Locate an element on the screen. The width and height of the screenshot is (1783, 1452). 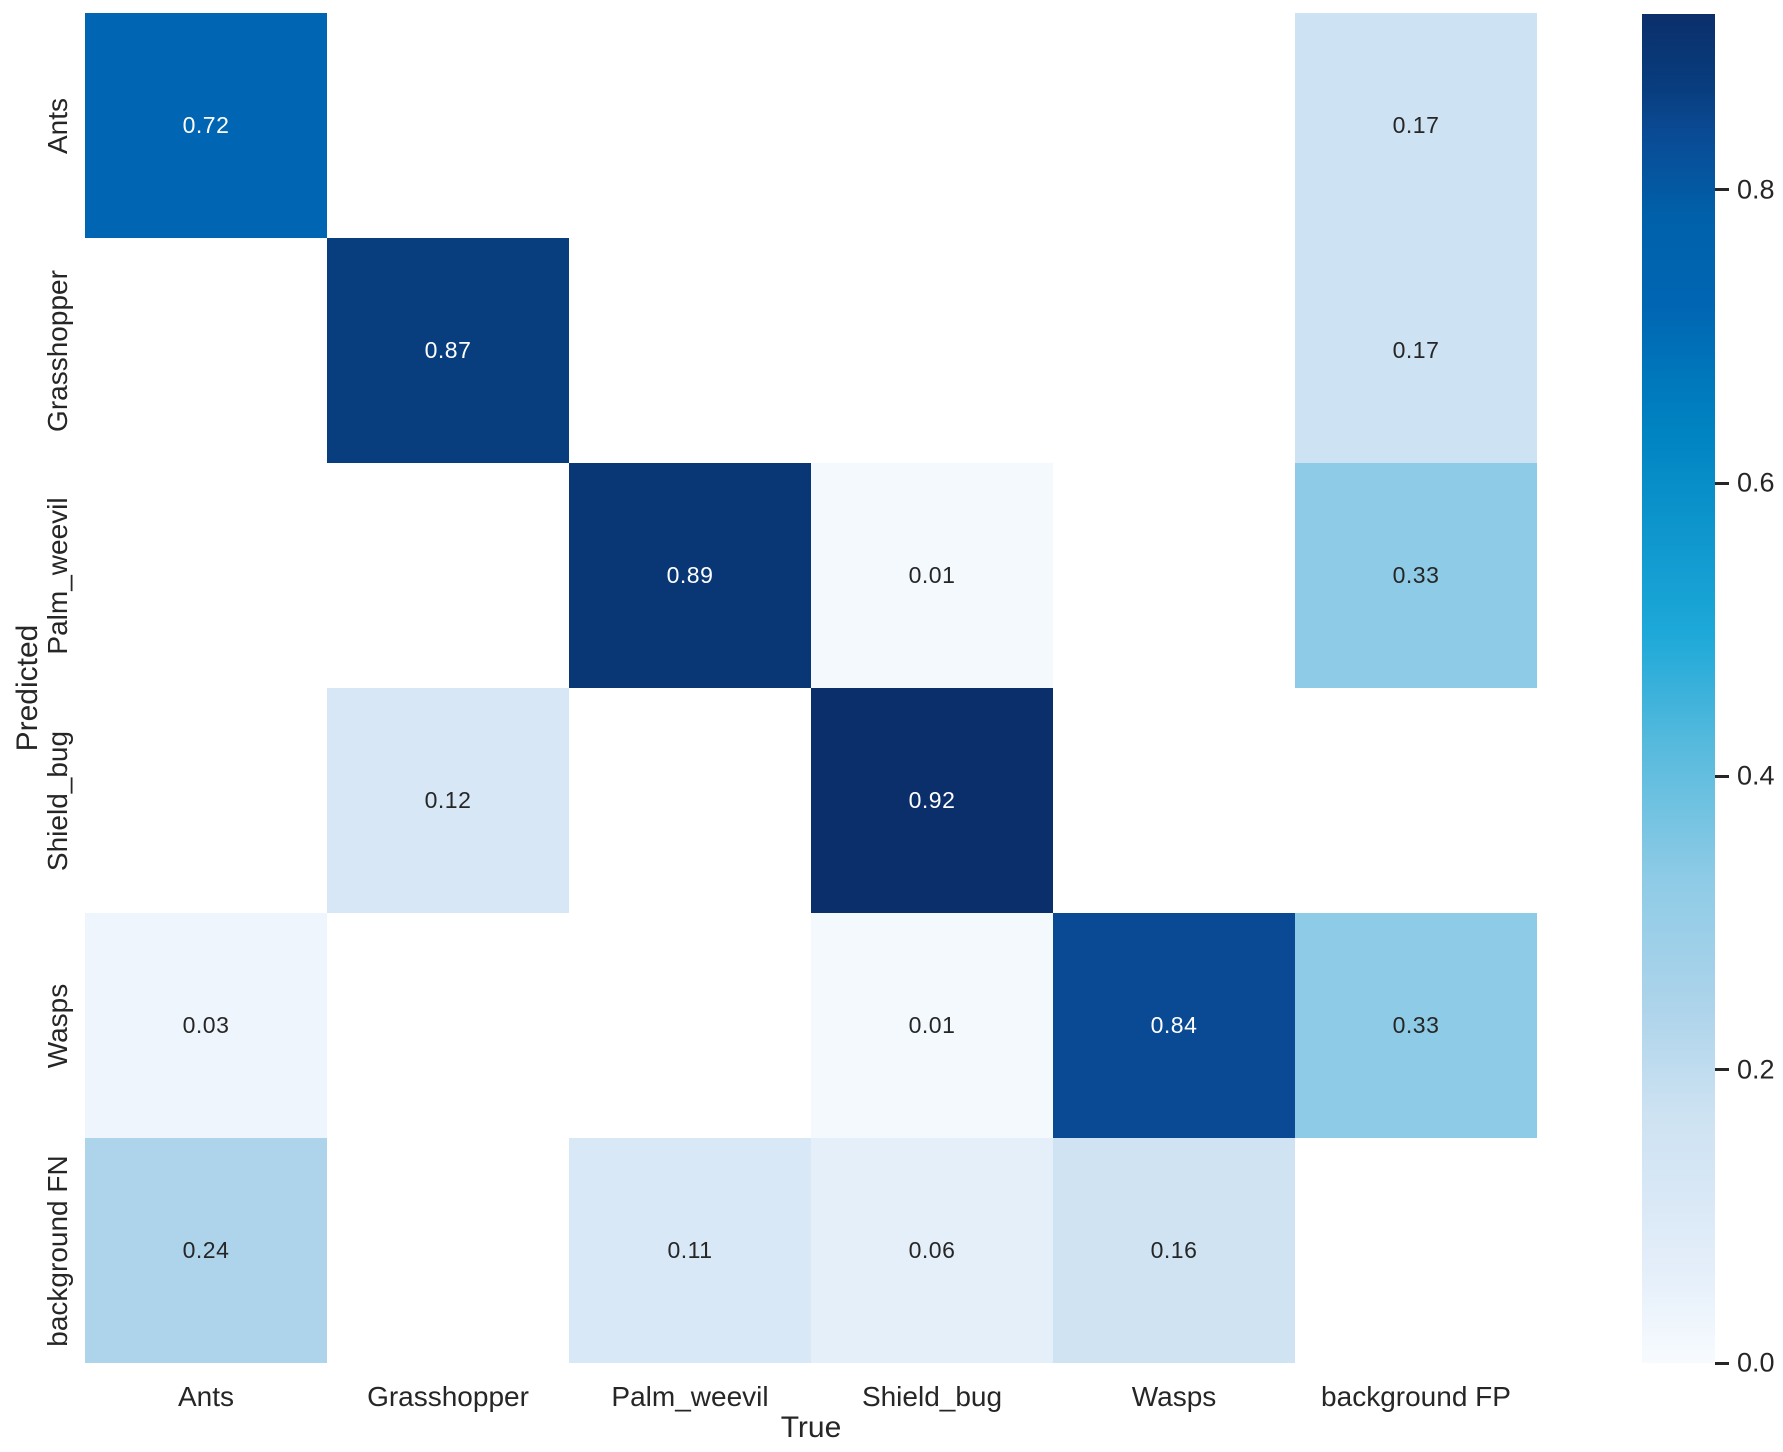
cell-value: 0.16 is located at coordinates (1174, 1250).